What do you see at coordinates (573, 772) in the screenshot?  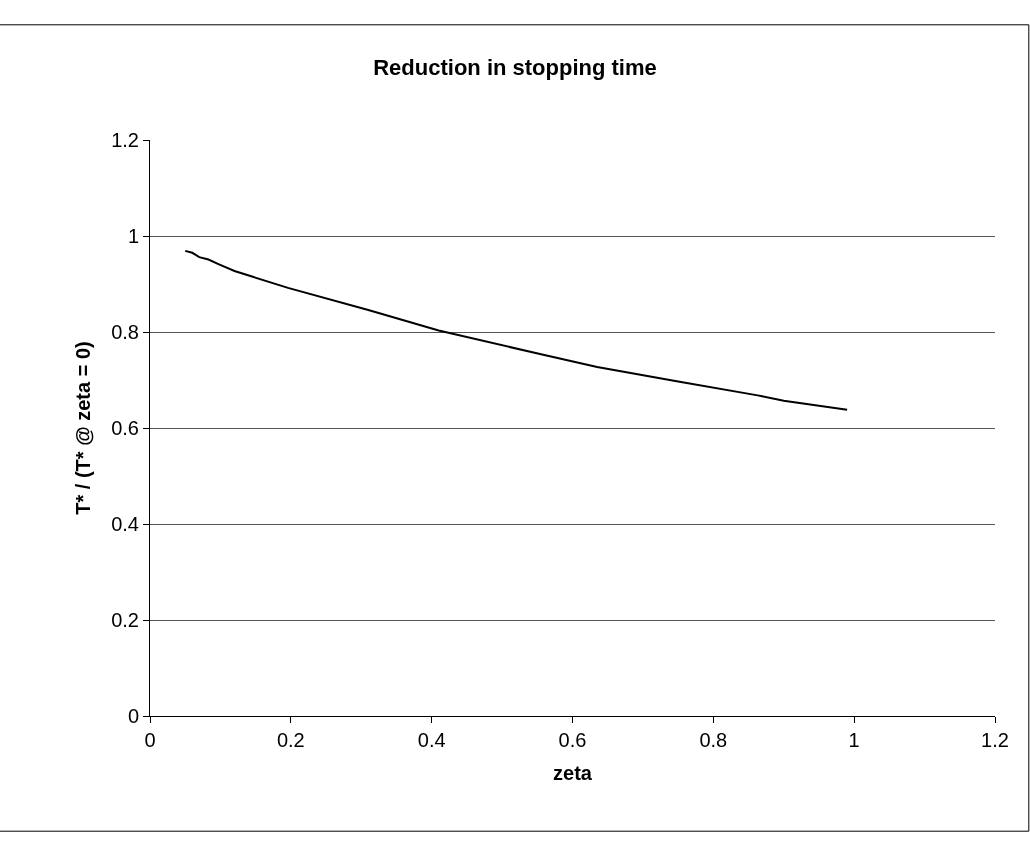 I see `x-axis-title: zeta` at bounding box center [573, 772].